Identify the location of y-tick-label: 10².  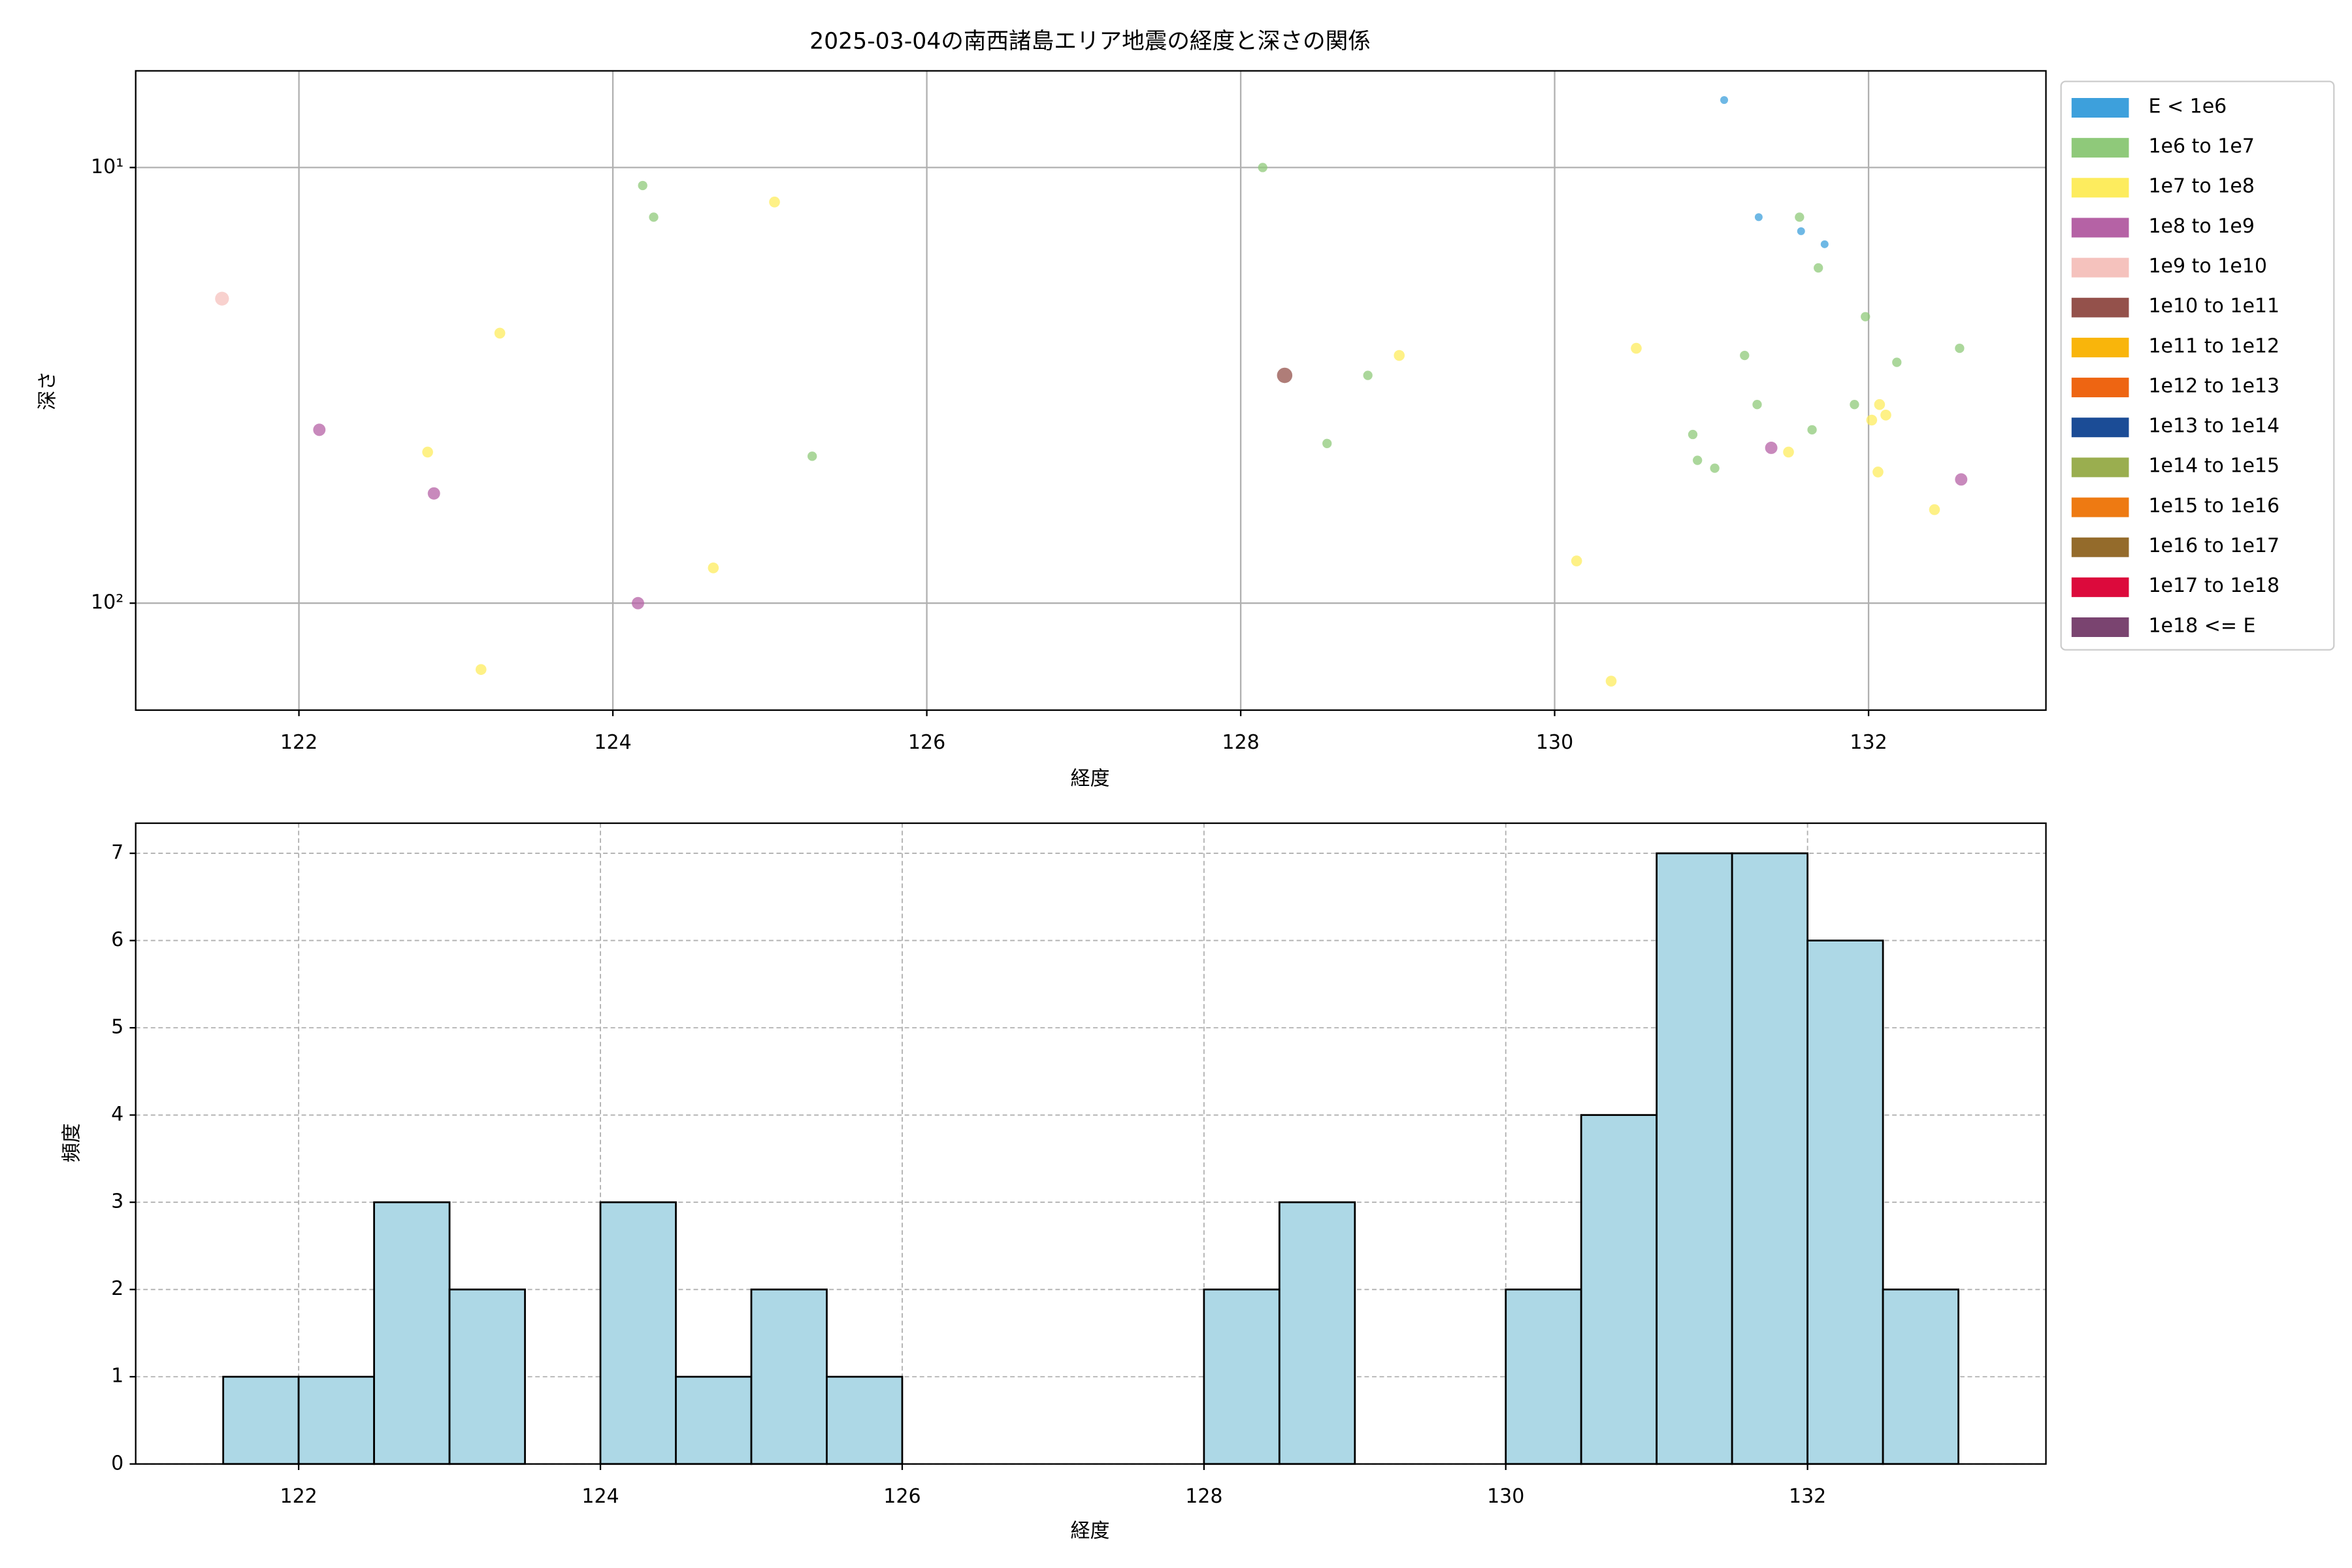
(107, 602).